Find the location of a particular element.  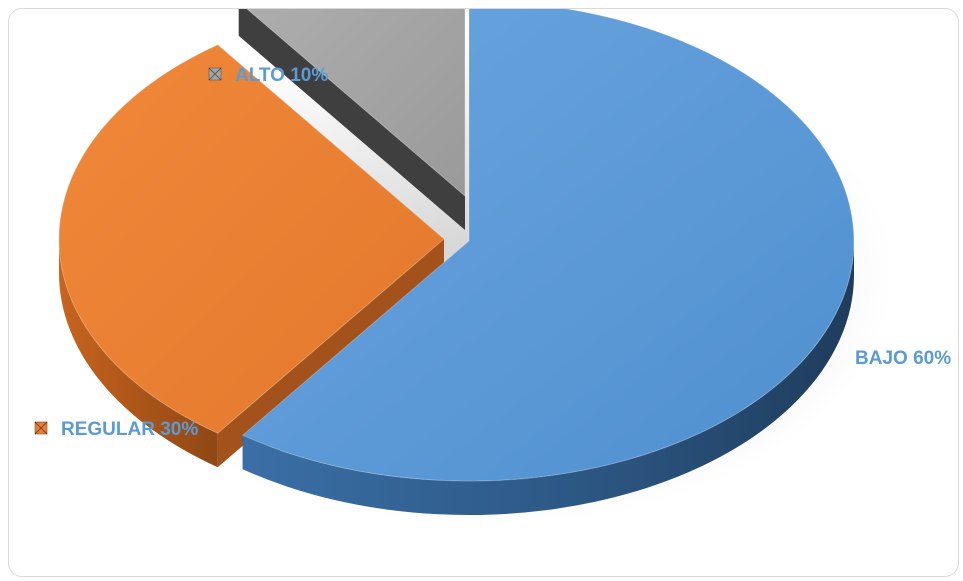

data-label-regular: REGULAR 30% is located at coordinates (116, 429).